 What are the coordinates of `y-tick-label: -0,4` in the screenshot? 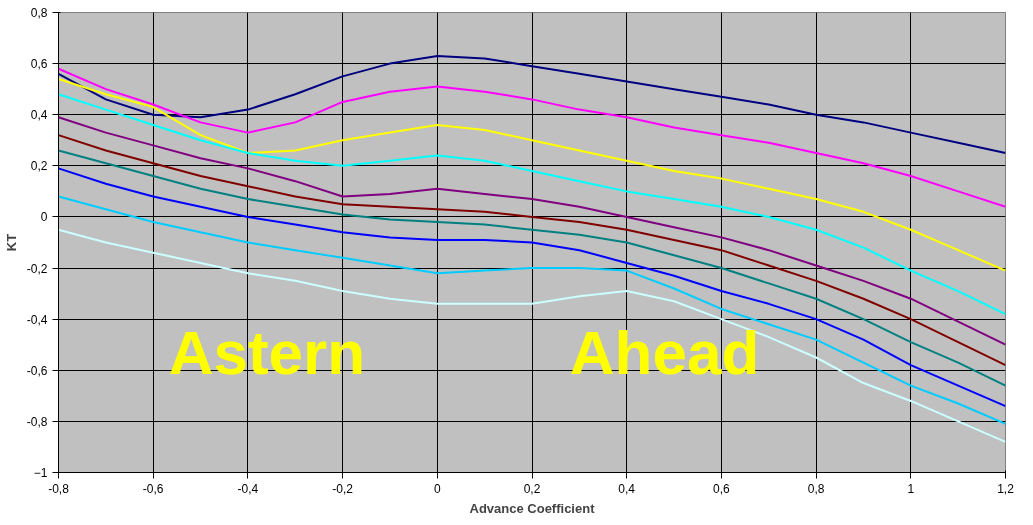 It's located at (37, 319).